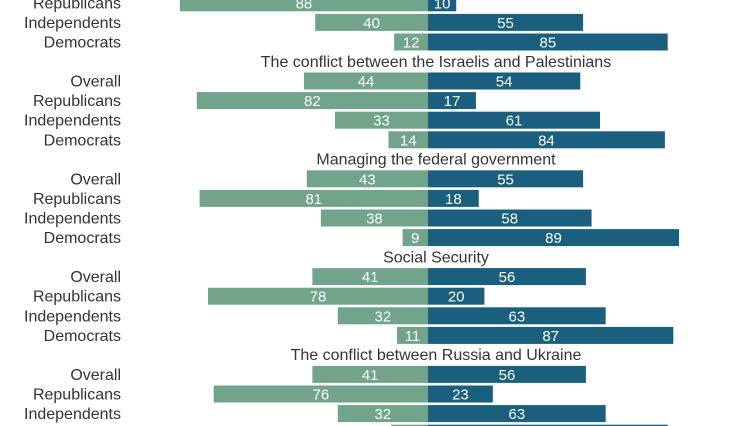 This screenshot has height=426, width=747. I want to click on right-value-label: 89, so click(553, 238).